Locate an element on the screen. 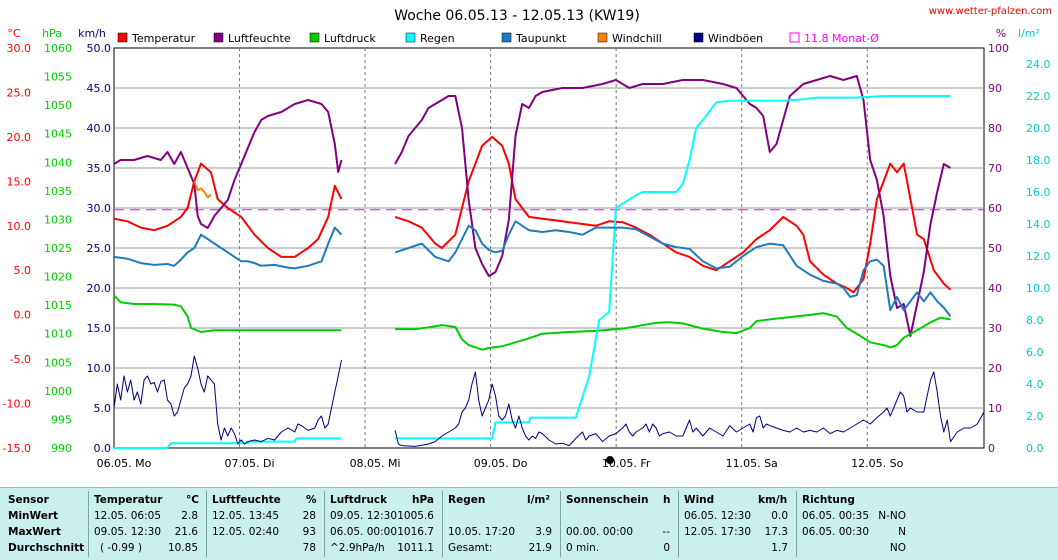 The width and height of the screenshot is (1058, 560). wind-tick-label: 20.0 is located at coordinates (99, 288).